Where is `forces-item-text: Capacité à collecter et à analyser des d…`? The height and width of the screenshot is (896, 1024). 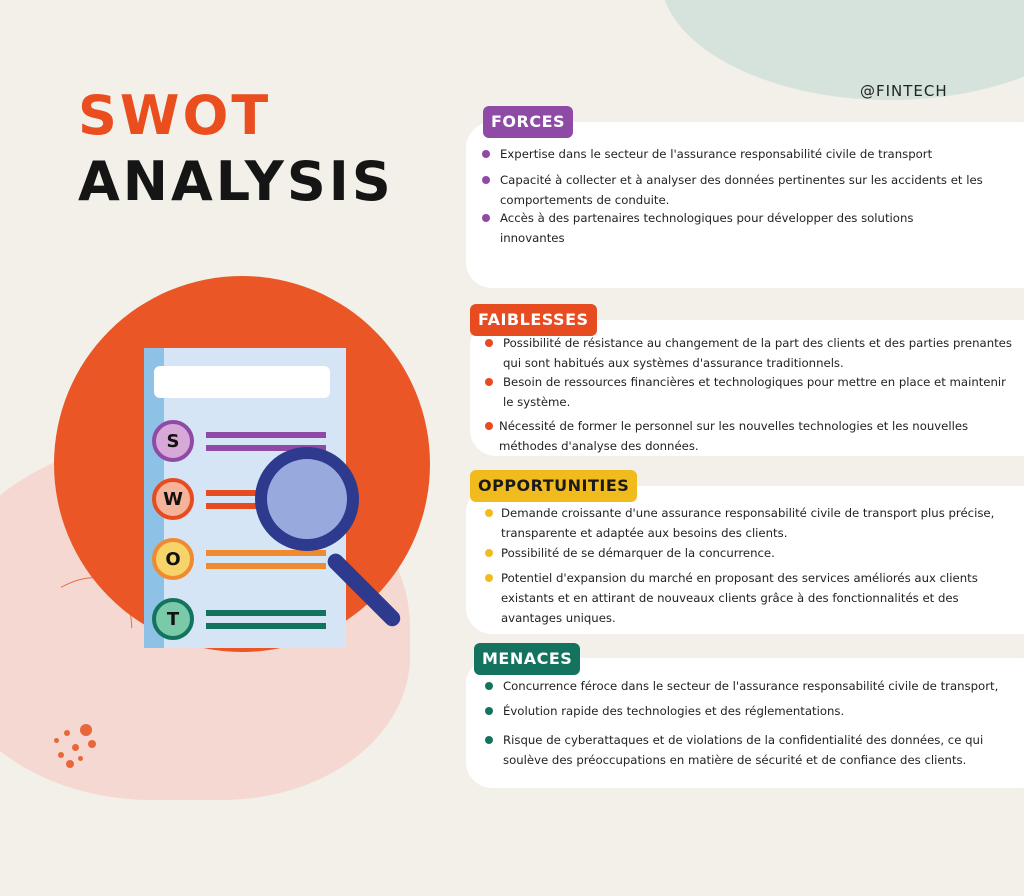 forces-item-text: Capacité à collecter et à analyser des d… is located at coordinates (741, 190).